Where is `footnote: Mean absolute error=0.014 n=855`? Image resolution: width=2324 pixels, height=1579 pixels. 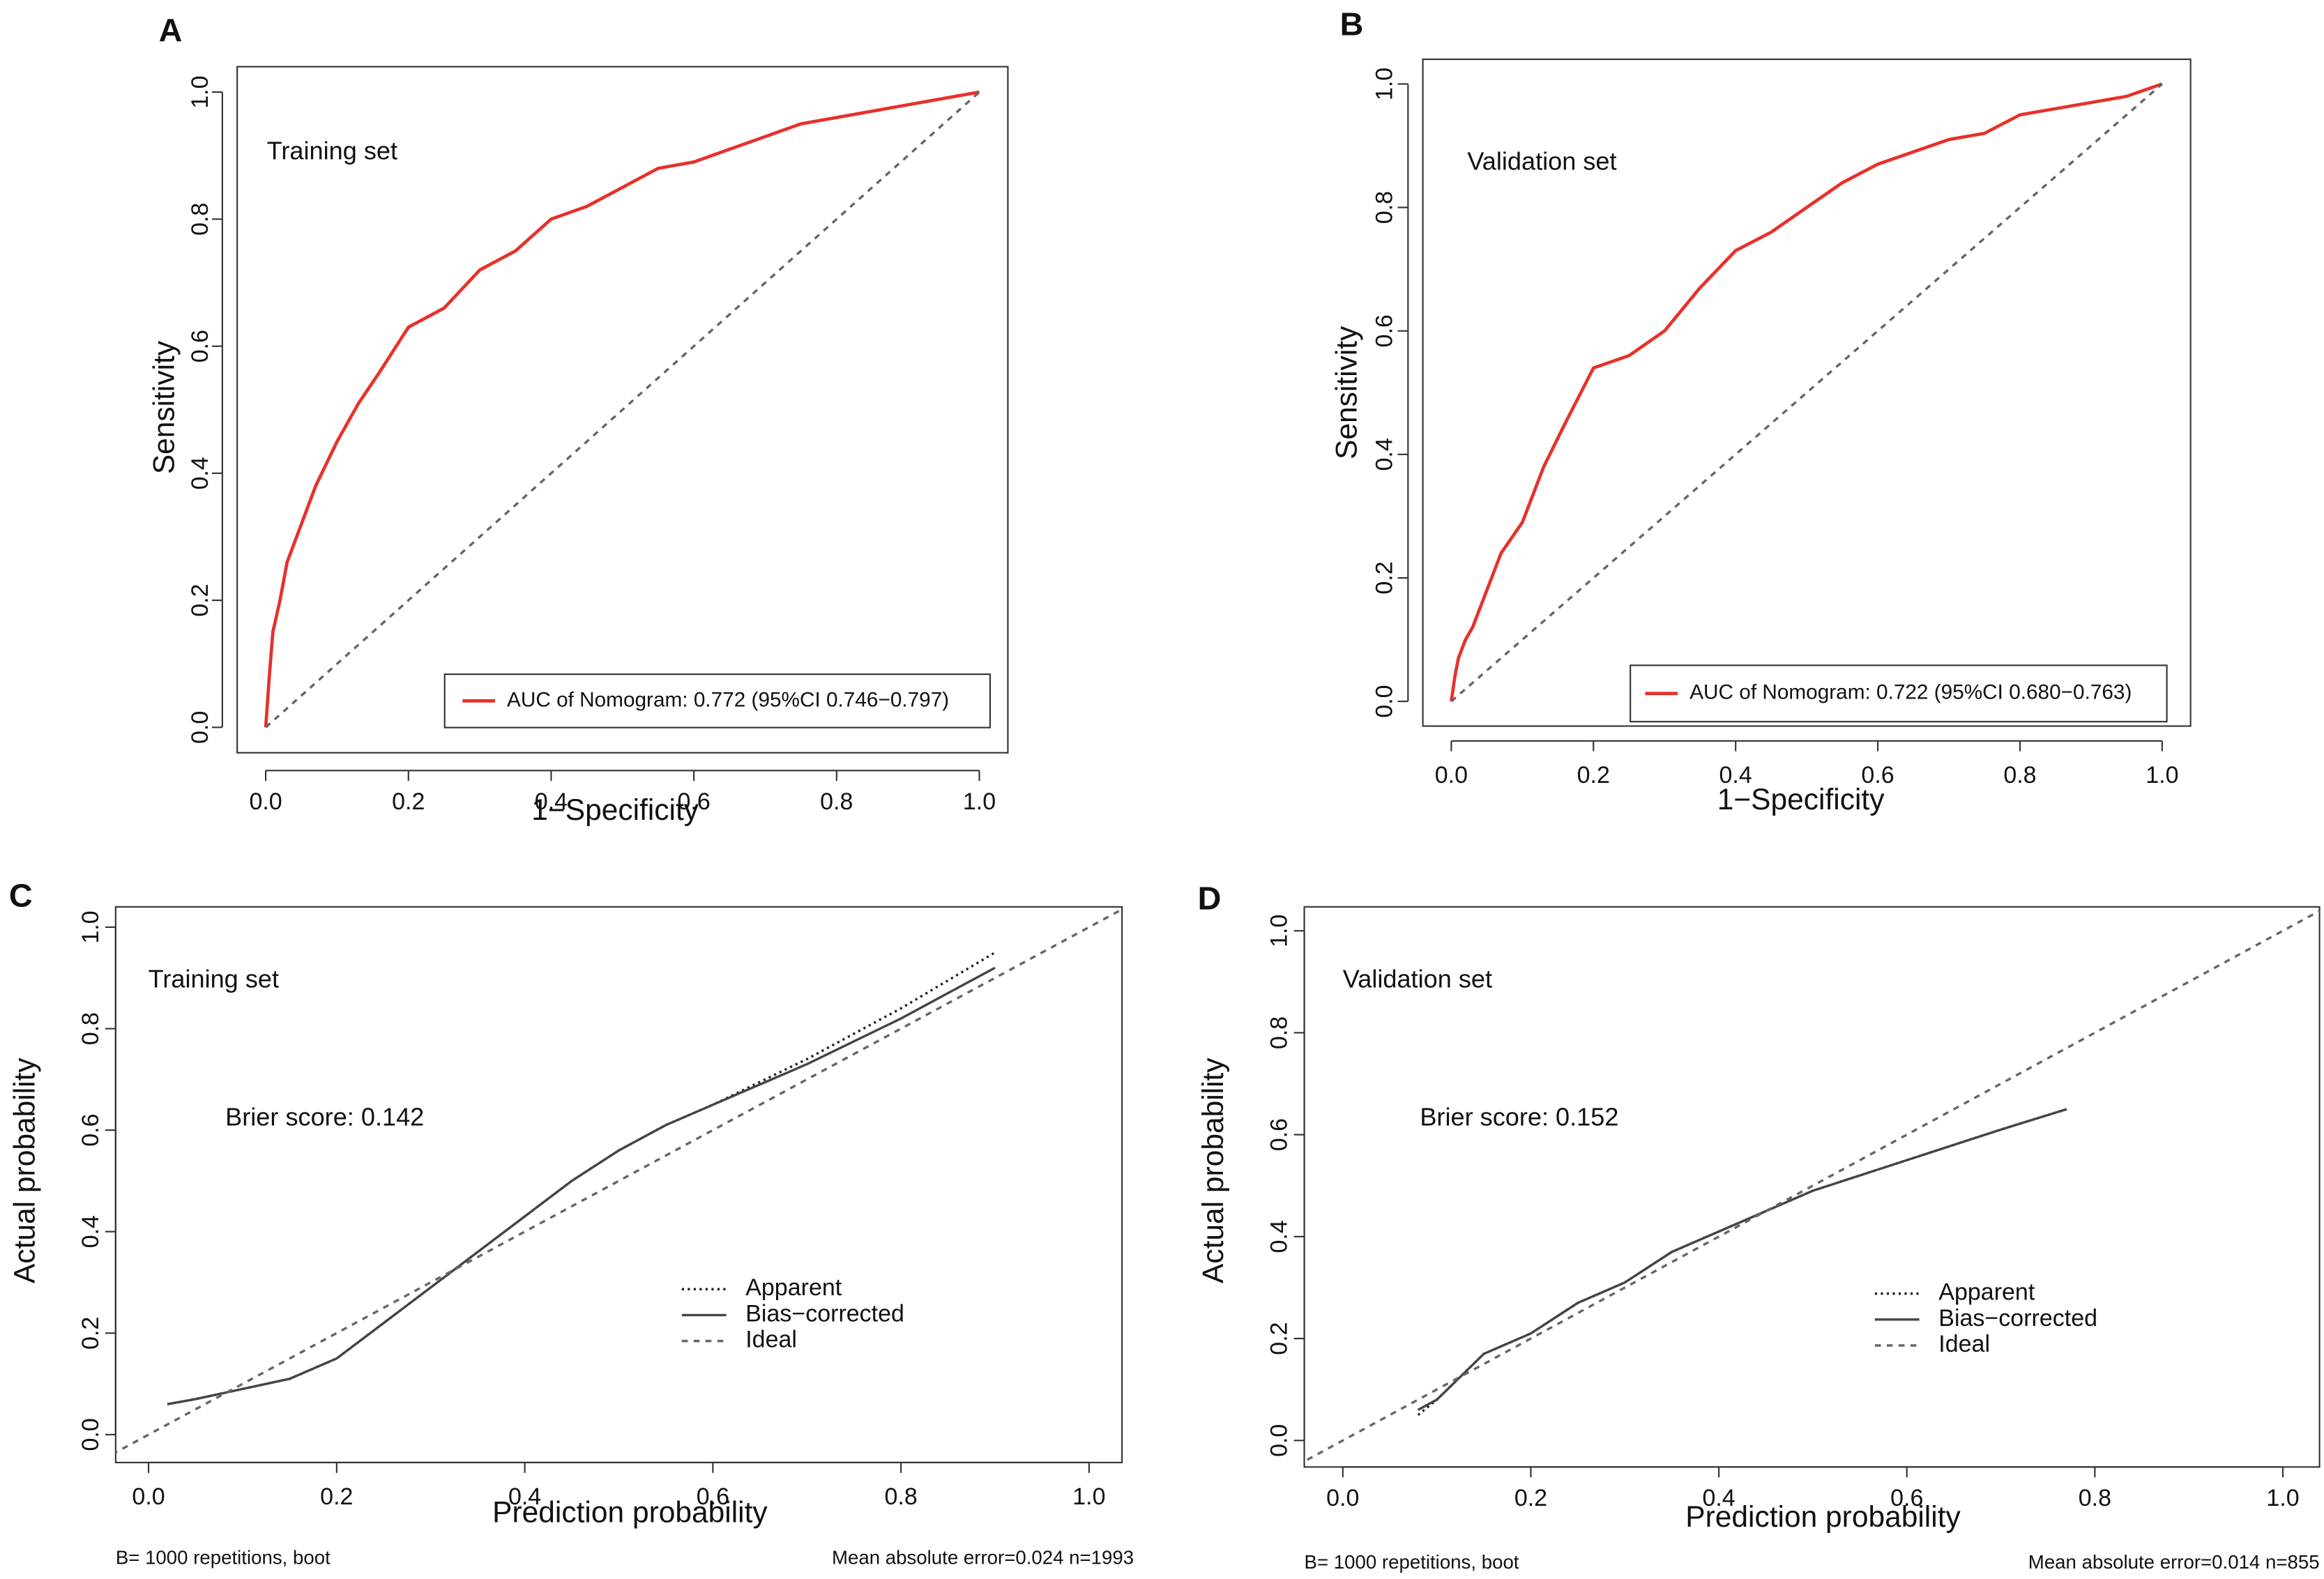
footnote: Mean absolute error=0.014 n=855 is located at coordinates (2174, 1562).